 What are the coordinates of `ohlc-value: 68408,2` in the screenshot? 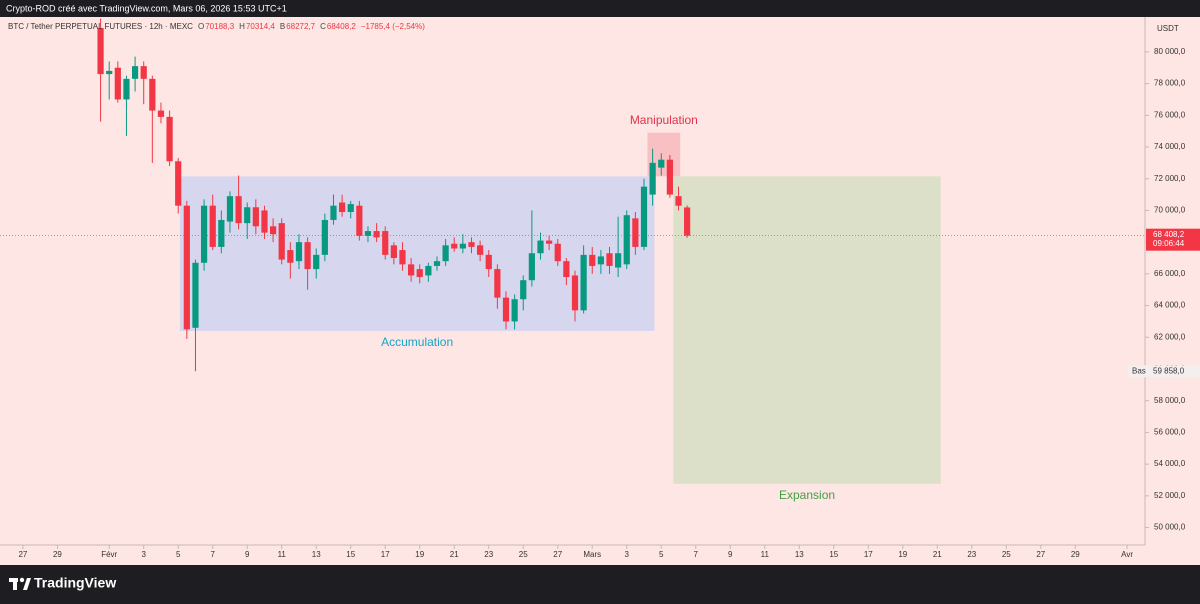 It's located at (341, 26).